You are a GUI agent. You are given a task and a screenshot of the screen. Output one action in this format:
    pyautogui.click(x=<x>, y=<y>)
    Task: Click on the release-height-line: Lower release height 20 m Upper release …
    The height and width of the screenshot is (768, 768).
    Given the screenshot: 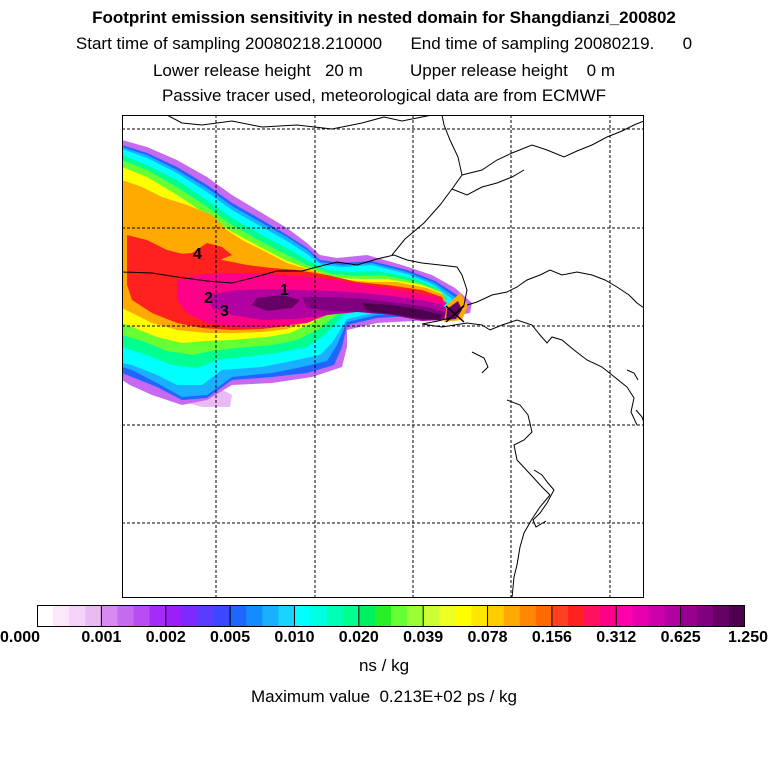 What is the action you would take?
    pyautogui.click(x=384, y=70)
    